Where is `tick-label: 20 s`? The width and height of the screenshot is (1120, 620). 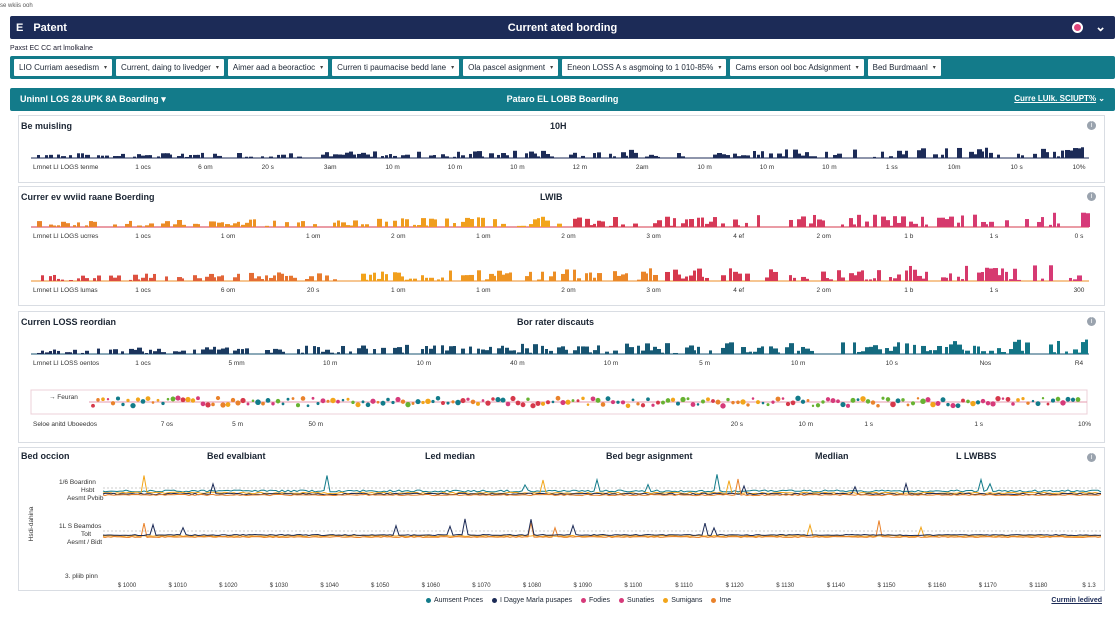
tick-label: 20 s is located at coordinates (737, 424).